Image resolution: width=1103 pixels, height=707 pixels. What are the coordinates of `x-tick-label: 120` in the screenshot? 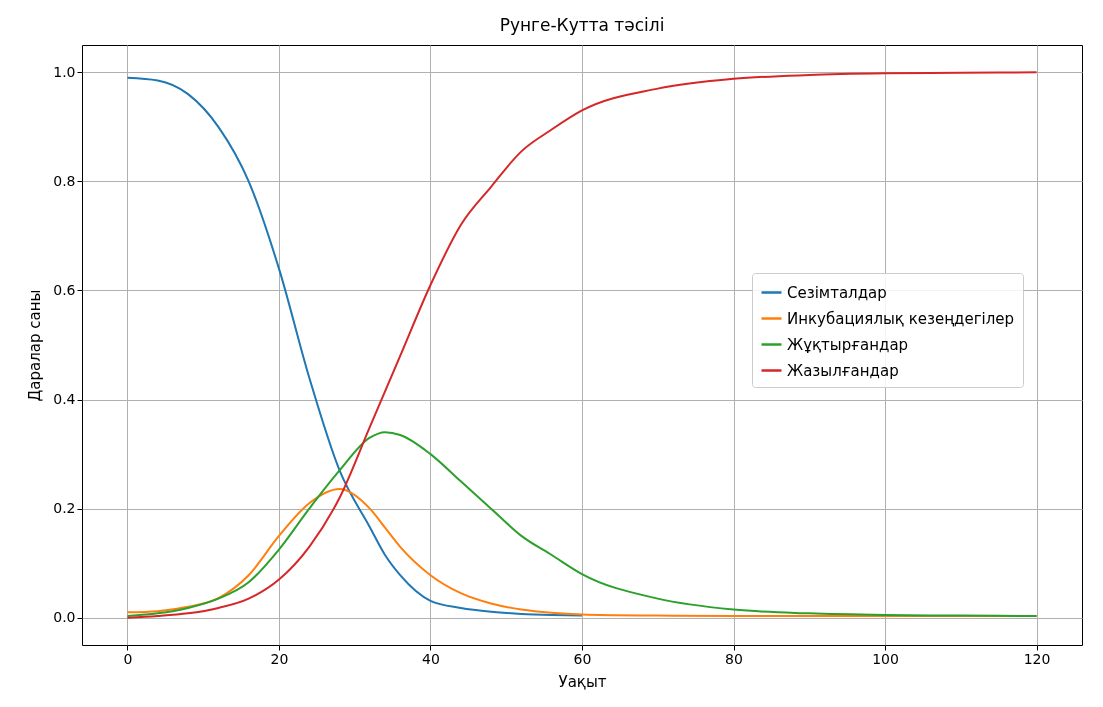 It's located at (1037, 658).